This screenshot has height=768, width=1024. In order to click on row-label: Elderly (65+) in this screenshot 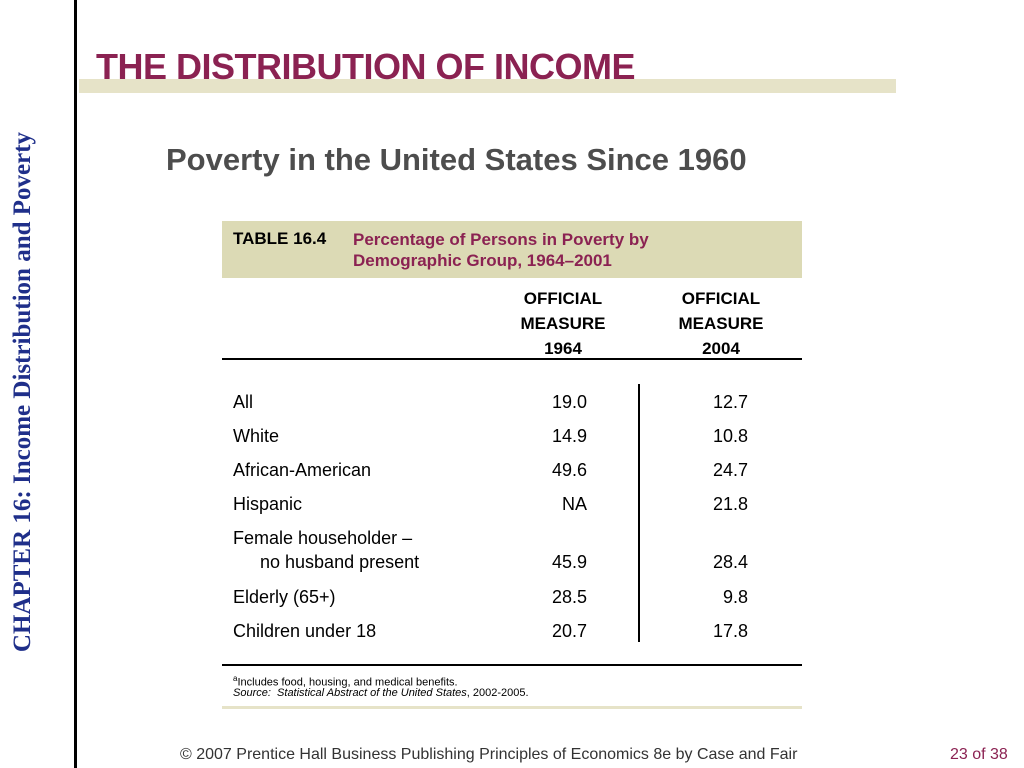, I will do `click(284, 597)`.